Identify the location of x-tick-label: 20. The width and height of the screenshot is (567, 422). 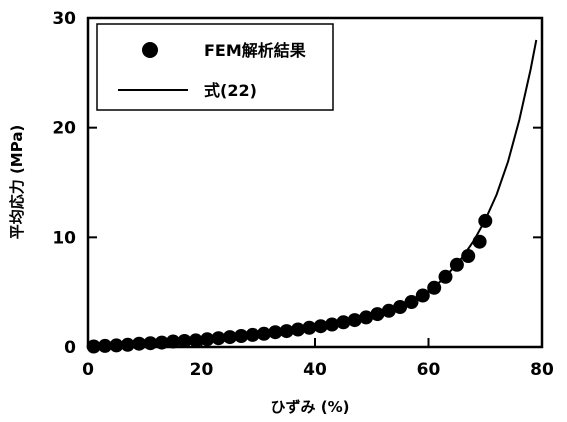
(202, 370).